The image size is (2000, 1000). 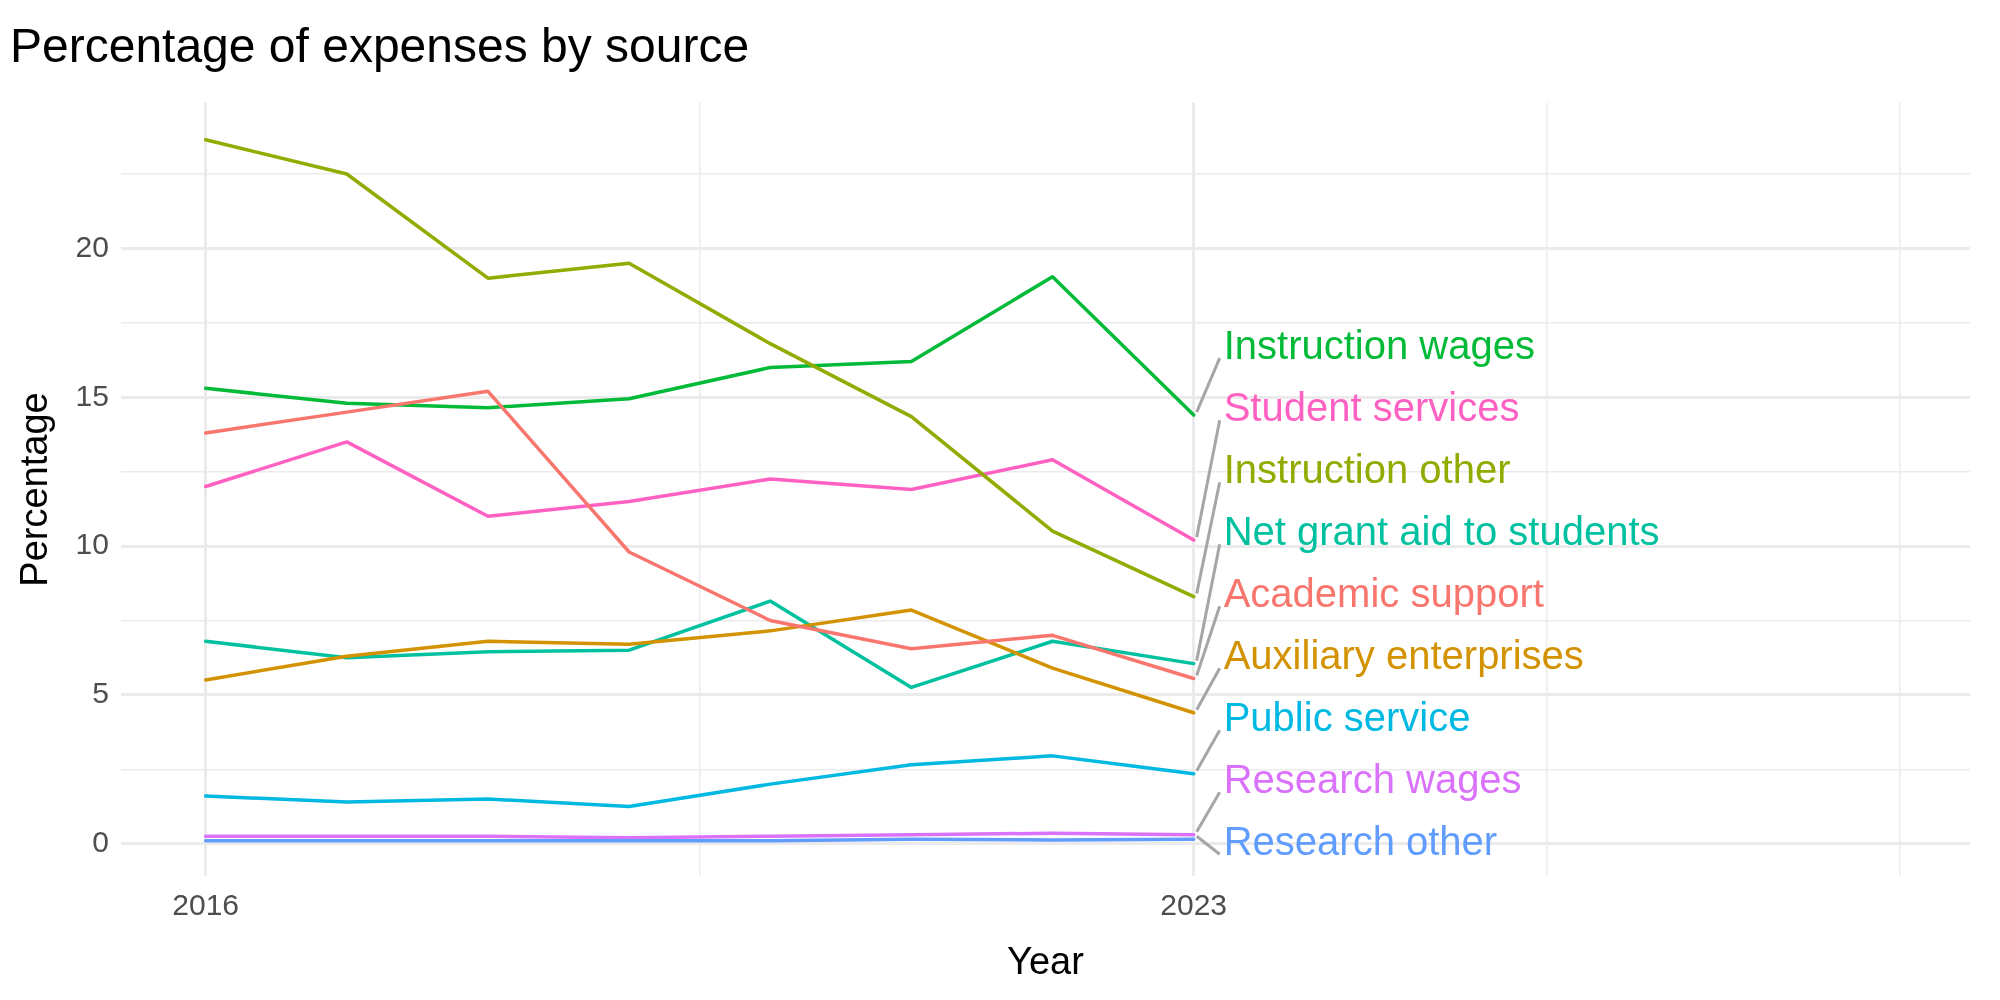 What do you see at coordinates (1383, 593) in the screenshot?
I see `series-label: Academic support` at bounding box center [1383, 593].